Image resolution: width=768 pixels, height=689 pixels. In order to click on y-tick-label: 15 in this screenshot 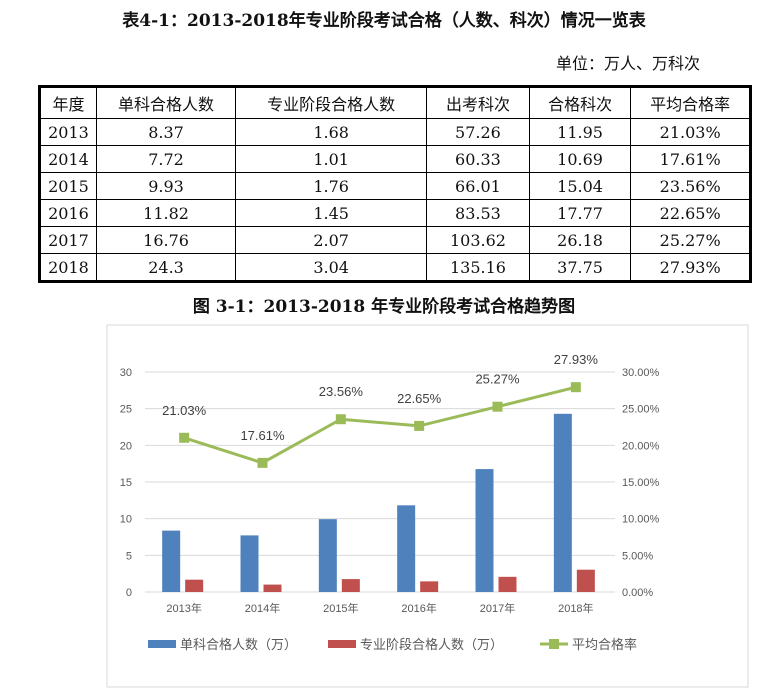, I will do `click(126, 483)`.